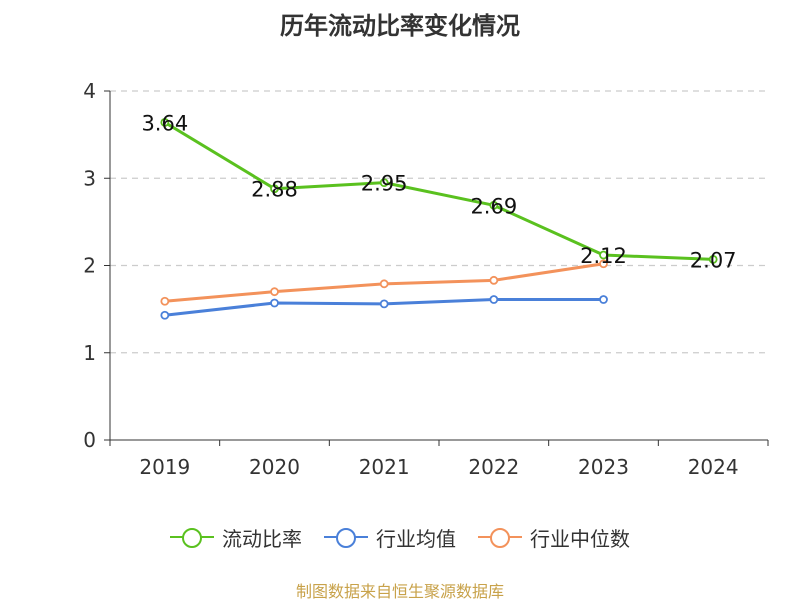  I want to click on legend-item-industry-average: 行业均值, so click(390, 537).